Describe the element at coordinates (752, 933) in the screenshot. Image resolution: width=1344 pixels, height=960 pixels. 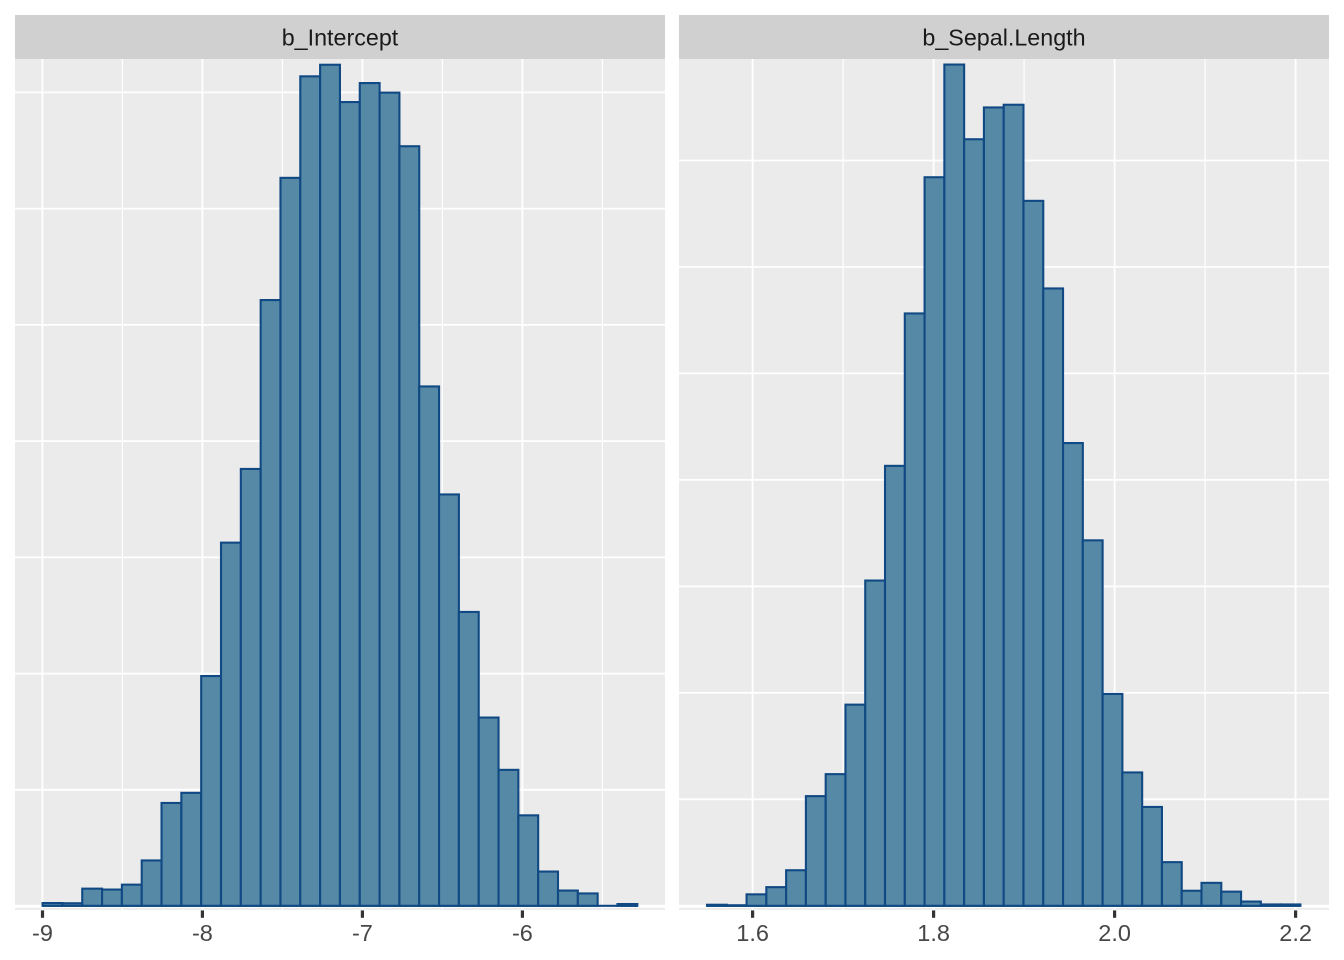
I see `svg-text: 1.6` at that location.